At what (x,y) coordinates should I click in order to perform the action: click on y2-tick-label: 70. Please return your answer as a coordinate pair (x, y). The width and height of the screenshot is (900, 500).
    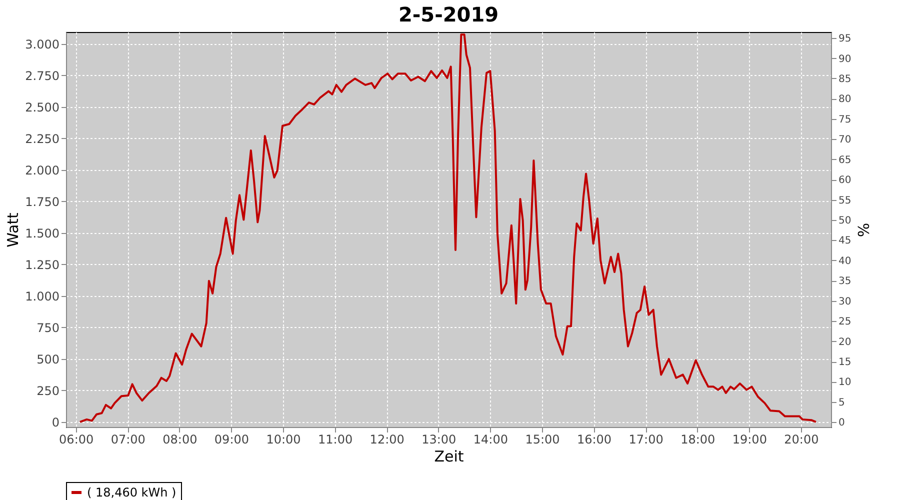
    Looking at the image, I should click on (845, 140).